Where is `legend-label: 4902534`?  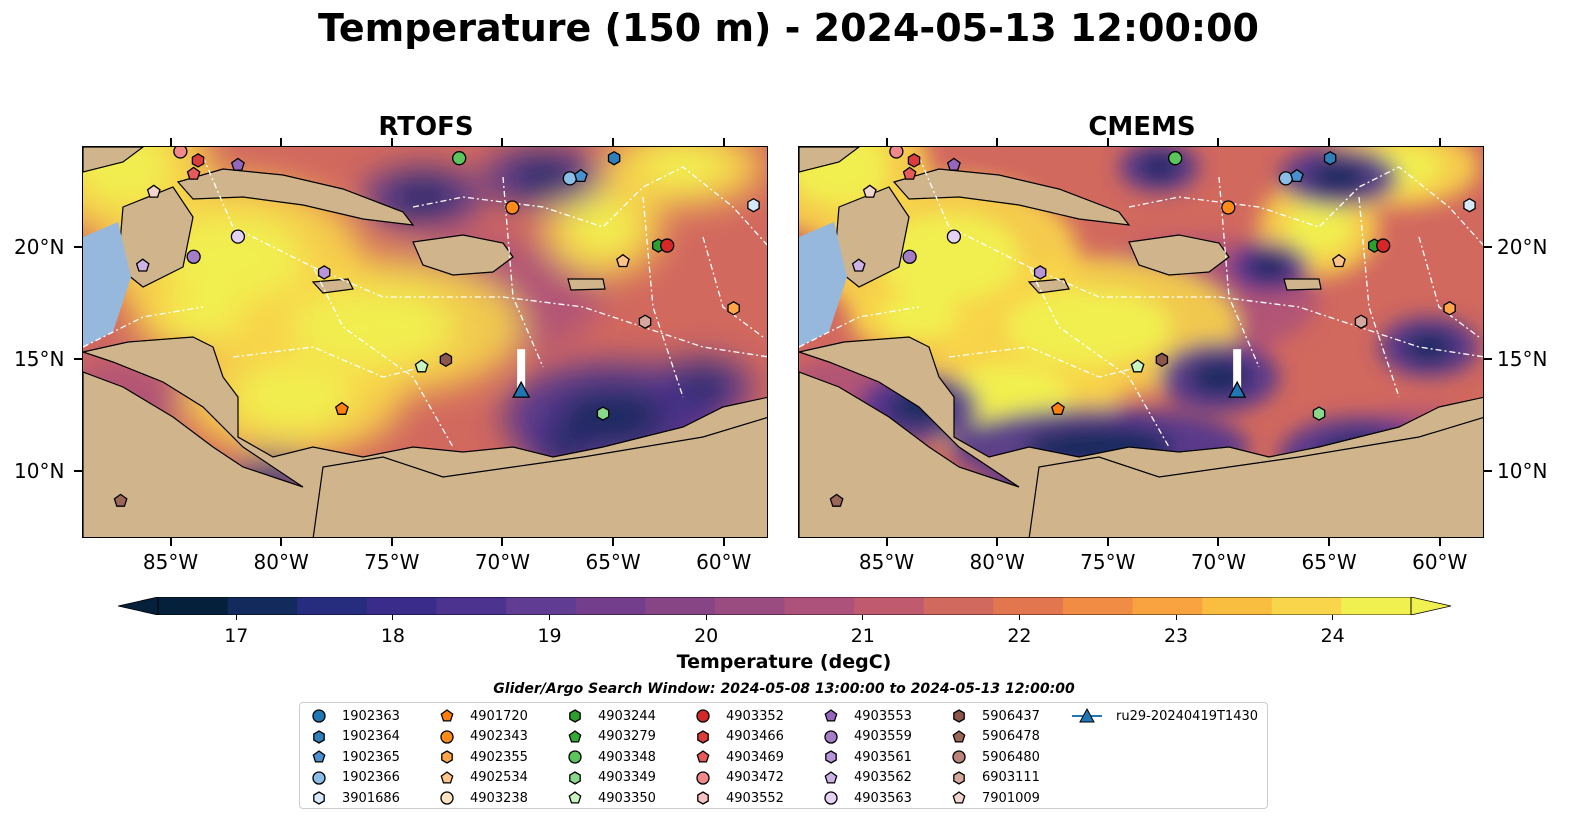 legend-label: 4902534 is located at coordinates (499, 777).